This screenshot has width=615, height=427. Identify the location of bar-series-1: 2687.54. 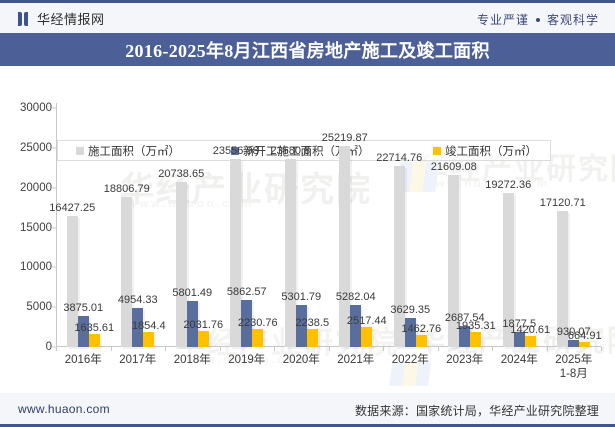
(465, 330).